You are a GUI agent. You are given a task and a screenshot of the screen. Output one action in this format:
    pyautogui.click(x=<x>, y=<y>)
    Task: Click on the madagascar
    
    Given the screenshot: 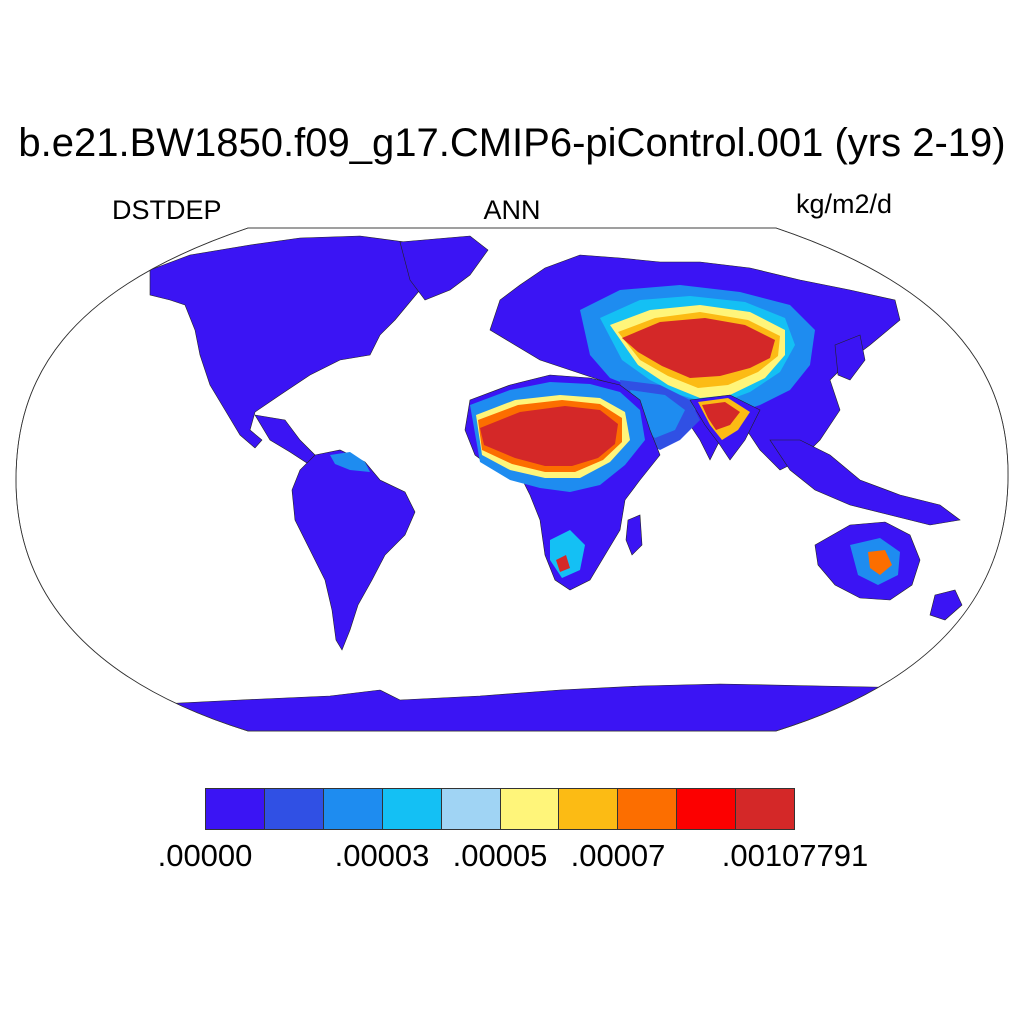 What is the action you would take?
    pyautogui.click(x=634, y=535)
    